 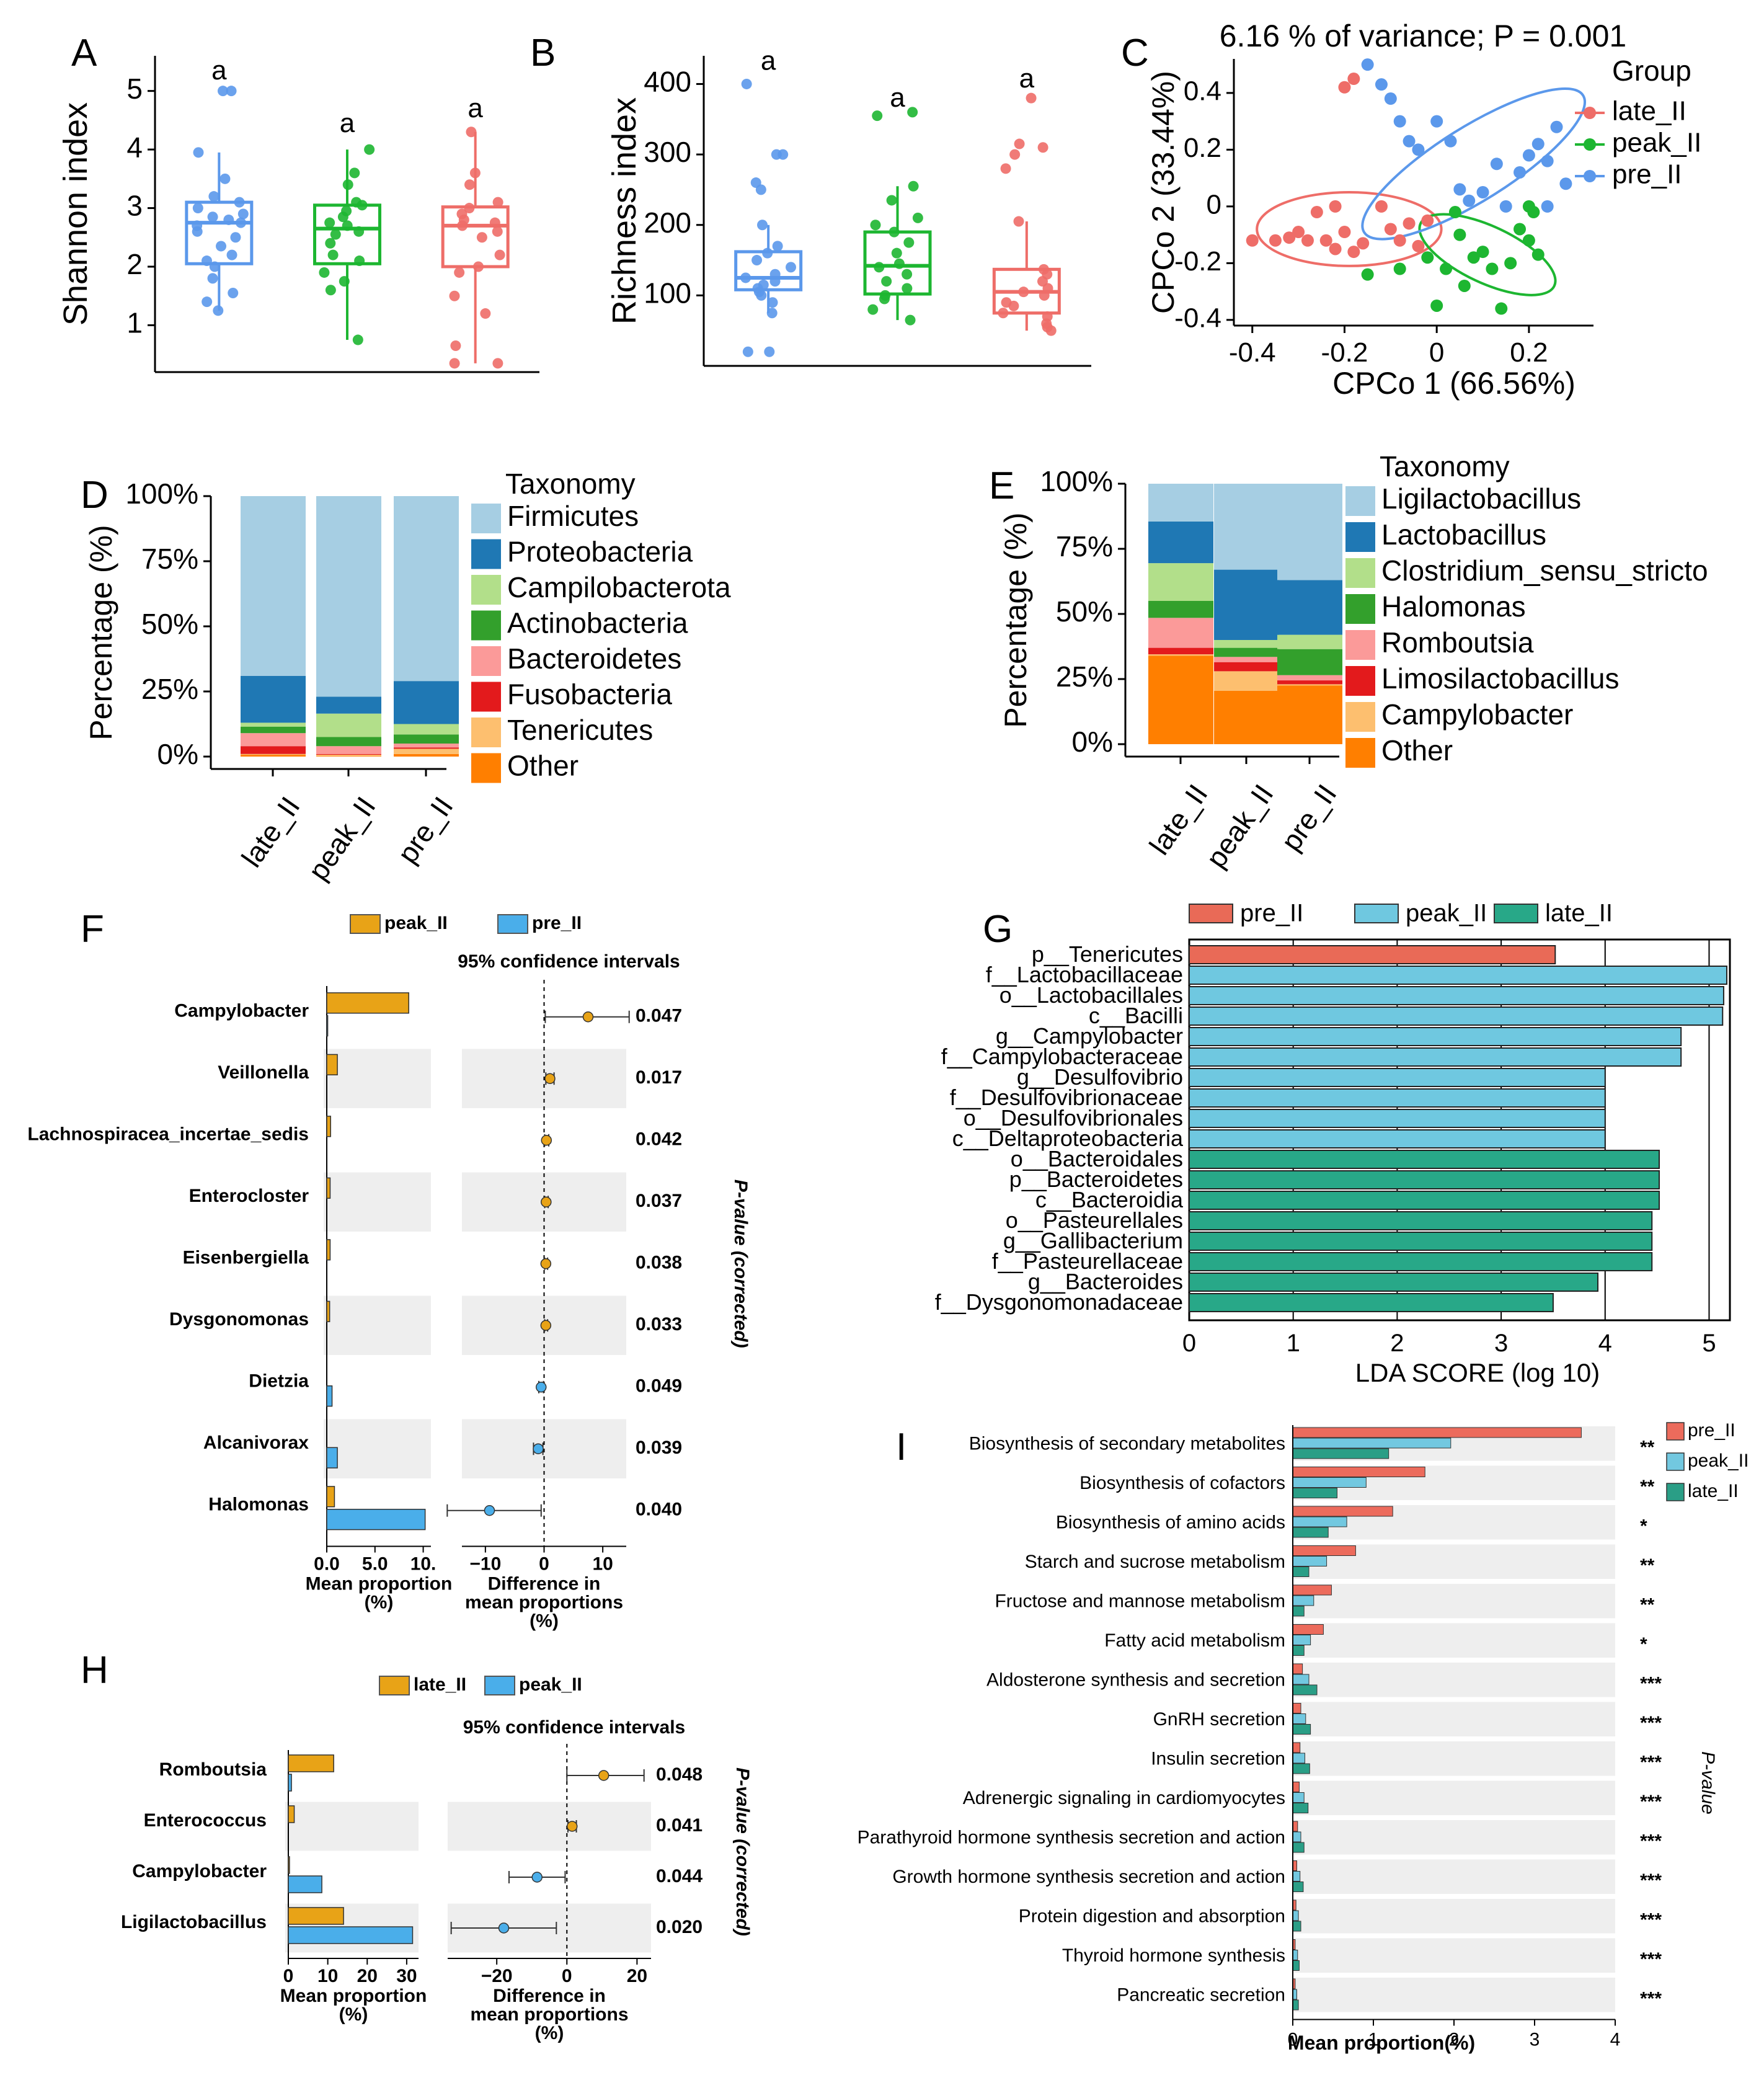 What do you see at coordinates (1062, 1056) in the screenshot?
I see `taxon-label: f__Campylobacteraceae` at bounding box center [1062, 1056].